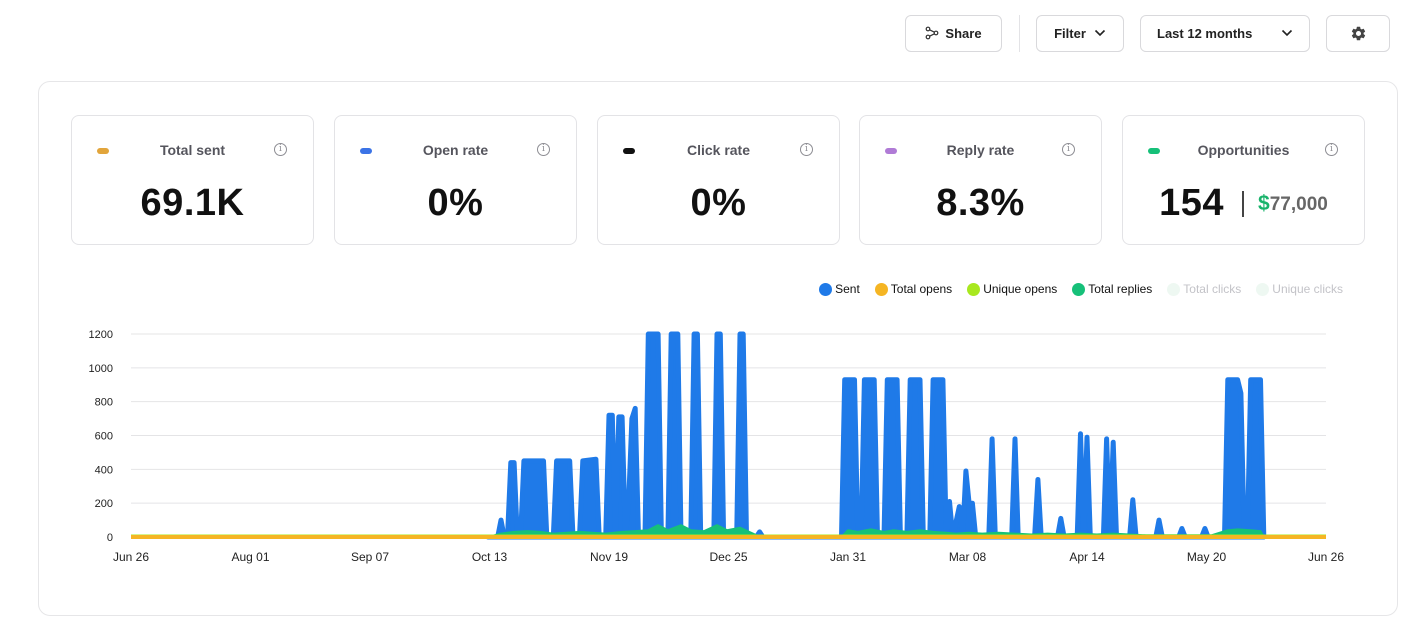  Describe the element at coordinates (980, 180) in the screenshot. I see `stat-card-reply-rate: Reply rate i 8.3%` at that location.